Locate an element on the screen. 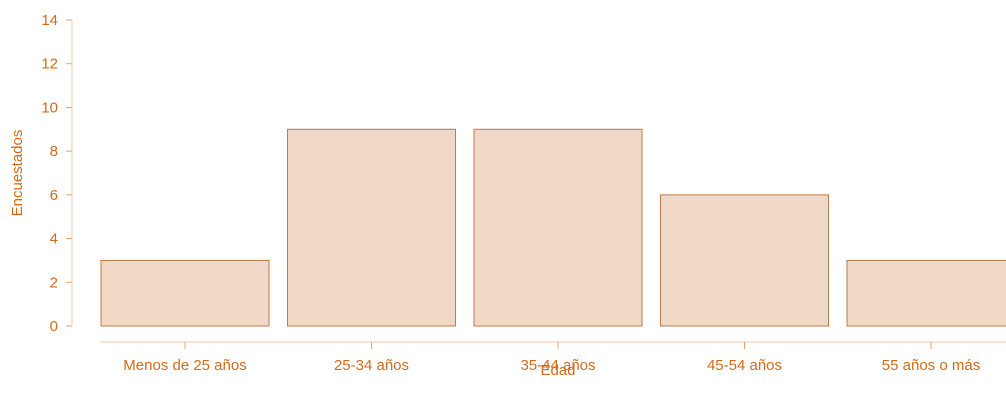 The image size is (1006, 404). y-tick-label: 12 is located at coordinates (49, 64).